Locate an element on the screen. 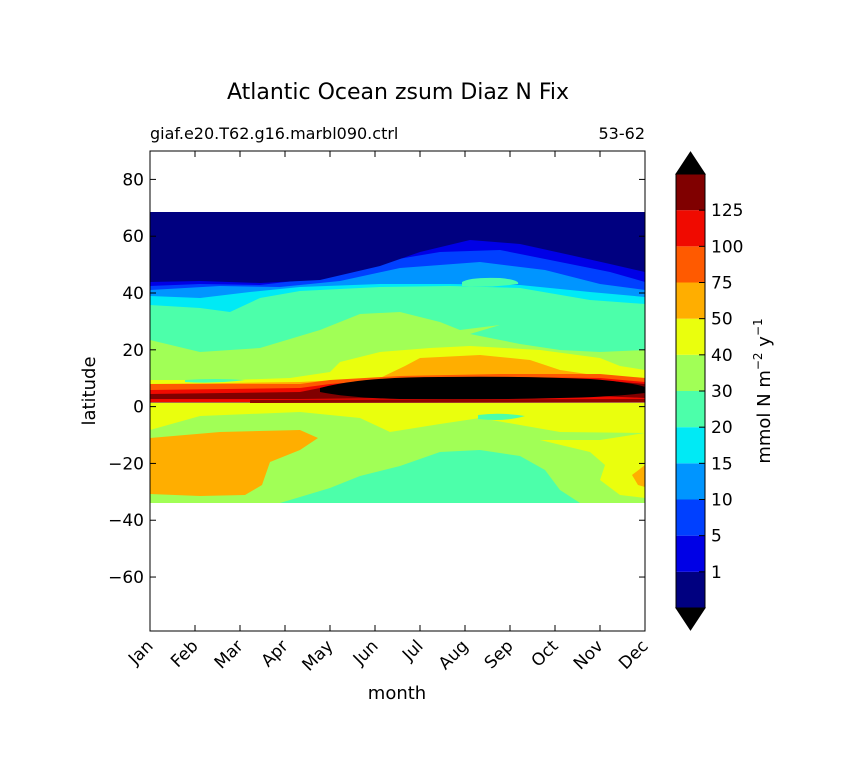  chart-title: Atlantic Ocean zsum Diaz N Fix is located at coordinates (398, 92).